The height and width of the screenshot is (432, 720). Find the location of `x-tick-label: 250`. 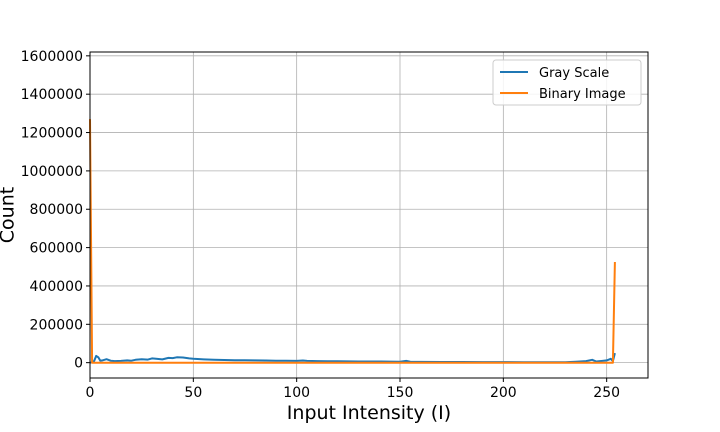

x-tick-label: 250 is located at coordinates (606, 393).